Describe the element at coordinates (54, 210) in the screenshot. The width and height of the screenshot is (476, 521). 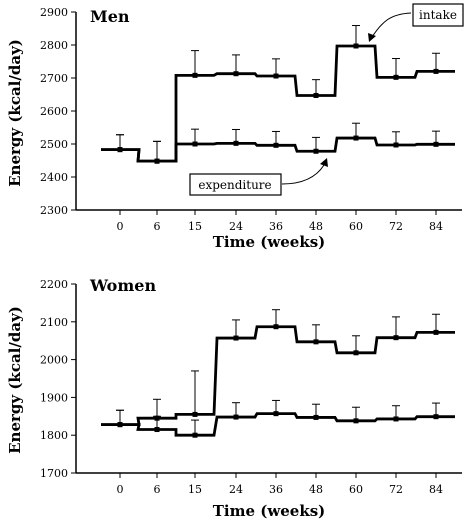
I see `men-y-tick-label: 2300` at that location.